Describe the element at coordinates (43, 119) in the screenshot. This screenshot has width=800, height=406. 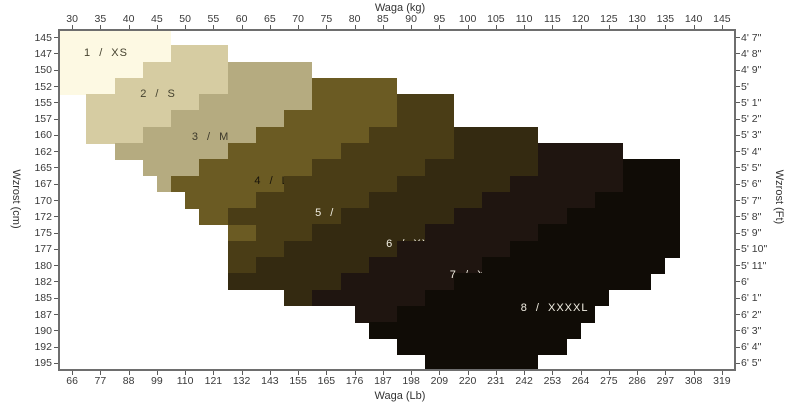
I see `cm-tick-label: 157` at that location.